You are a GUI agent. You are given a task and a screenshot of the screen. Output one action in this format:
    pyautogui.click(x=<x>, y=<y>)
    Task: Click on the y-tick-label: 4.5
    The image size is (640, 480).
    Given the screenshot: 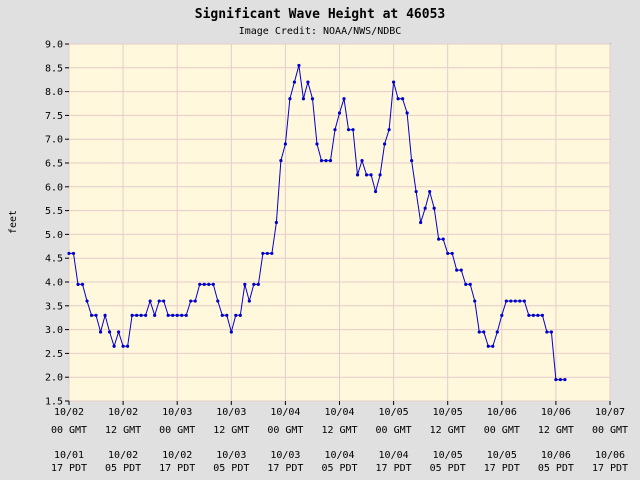 What is the action you would take?
    pyautogui.click(x=54, y=259)
    